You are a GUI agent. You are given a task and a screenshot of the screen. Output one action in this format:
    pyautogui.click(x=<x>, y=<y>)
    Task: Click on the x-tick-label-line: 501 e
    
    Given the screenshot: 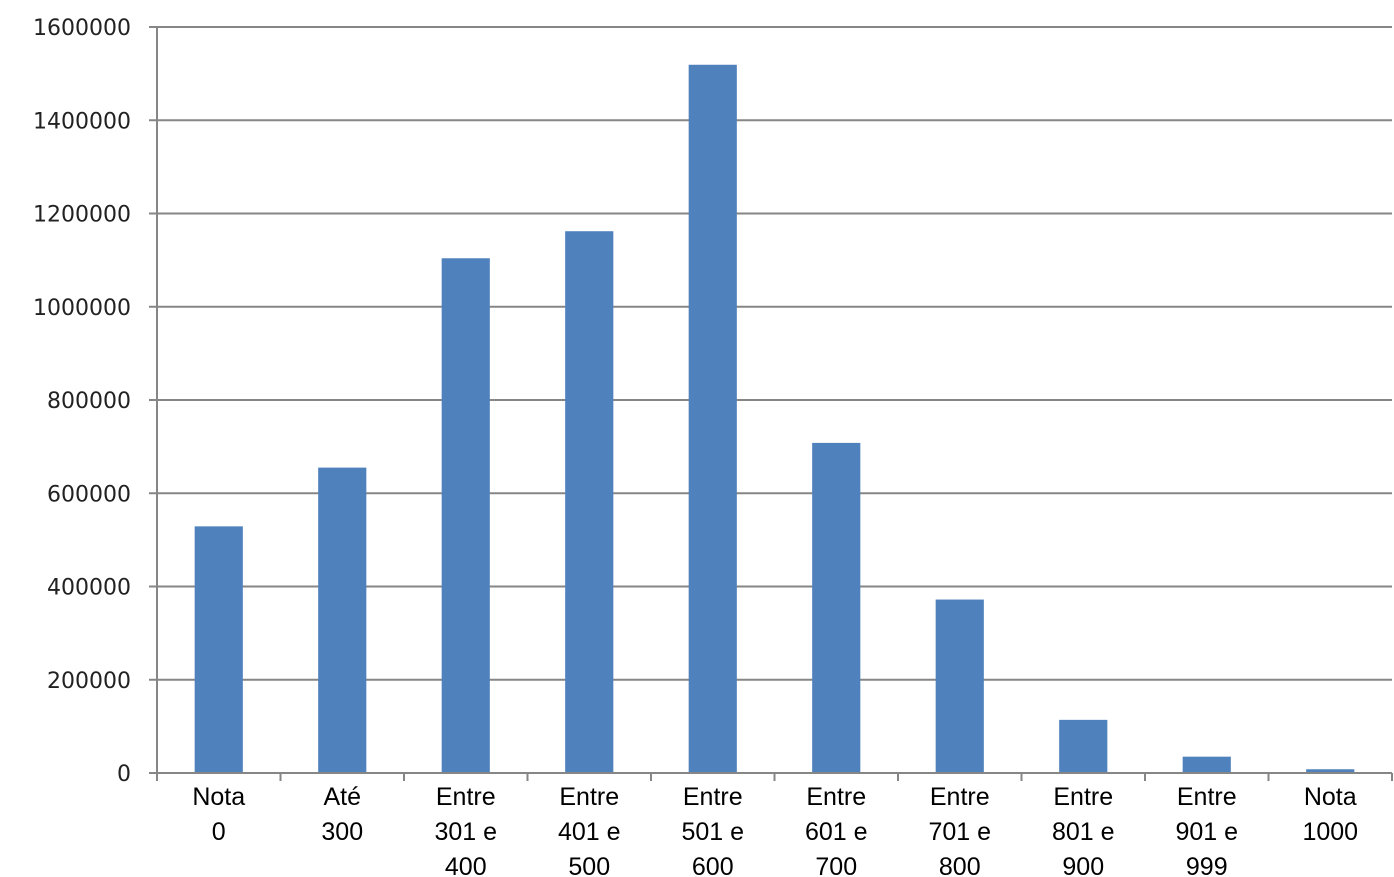 What is the action you would take?
    pyautogui.click(x=712, y=832)
    